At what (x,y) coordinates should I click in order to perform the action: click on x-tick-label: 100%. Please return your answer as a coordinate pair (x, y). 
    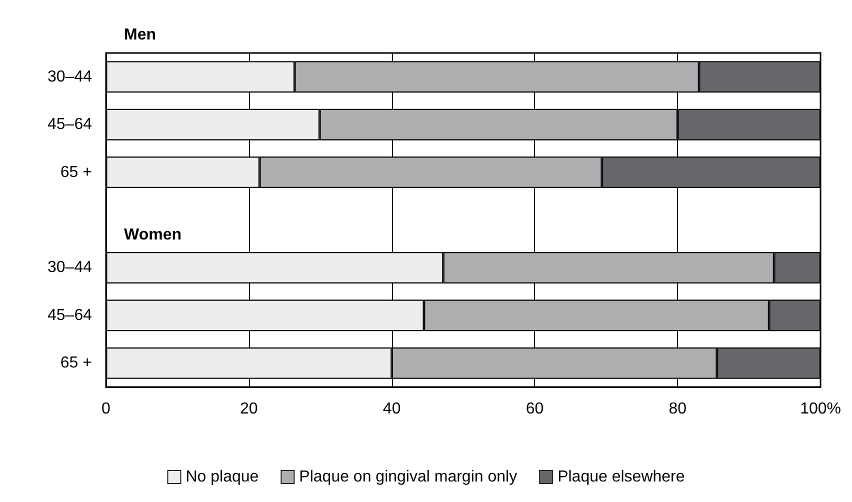
    Looking at the image, I should click on (820, 409).